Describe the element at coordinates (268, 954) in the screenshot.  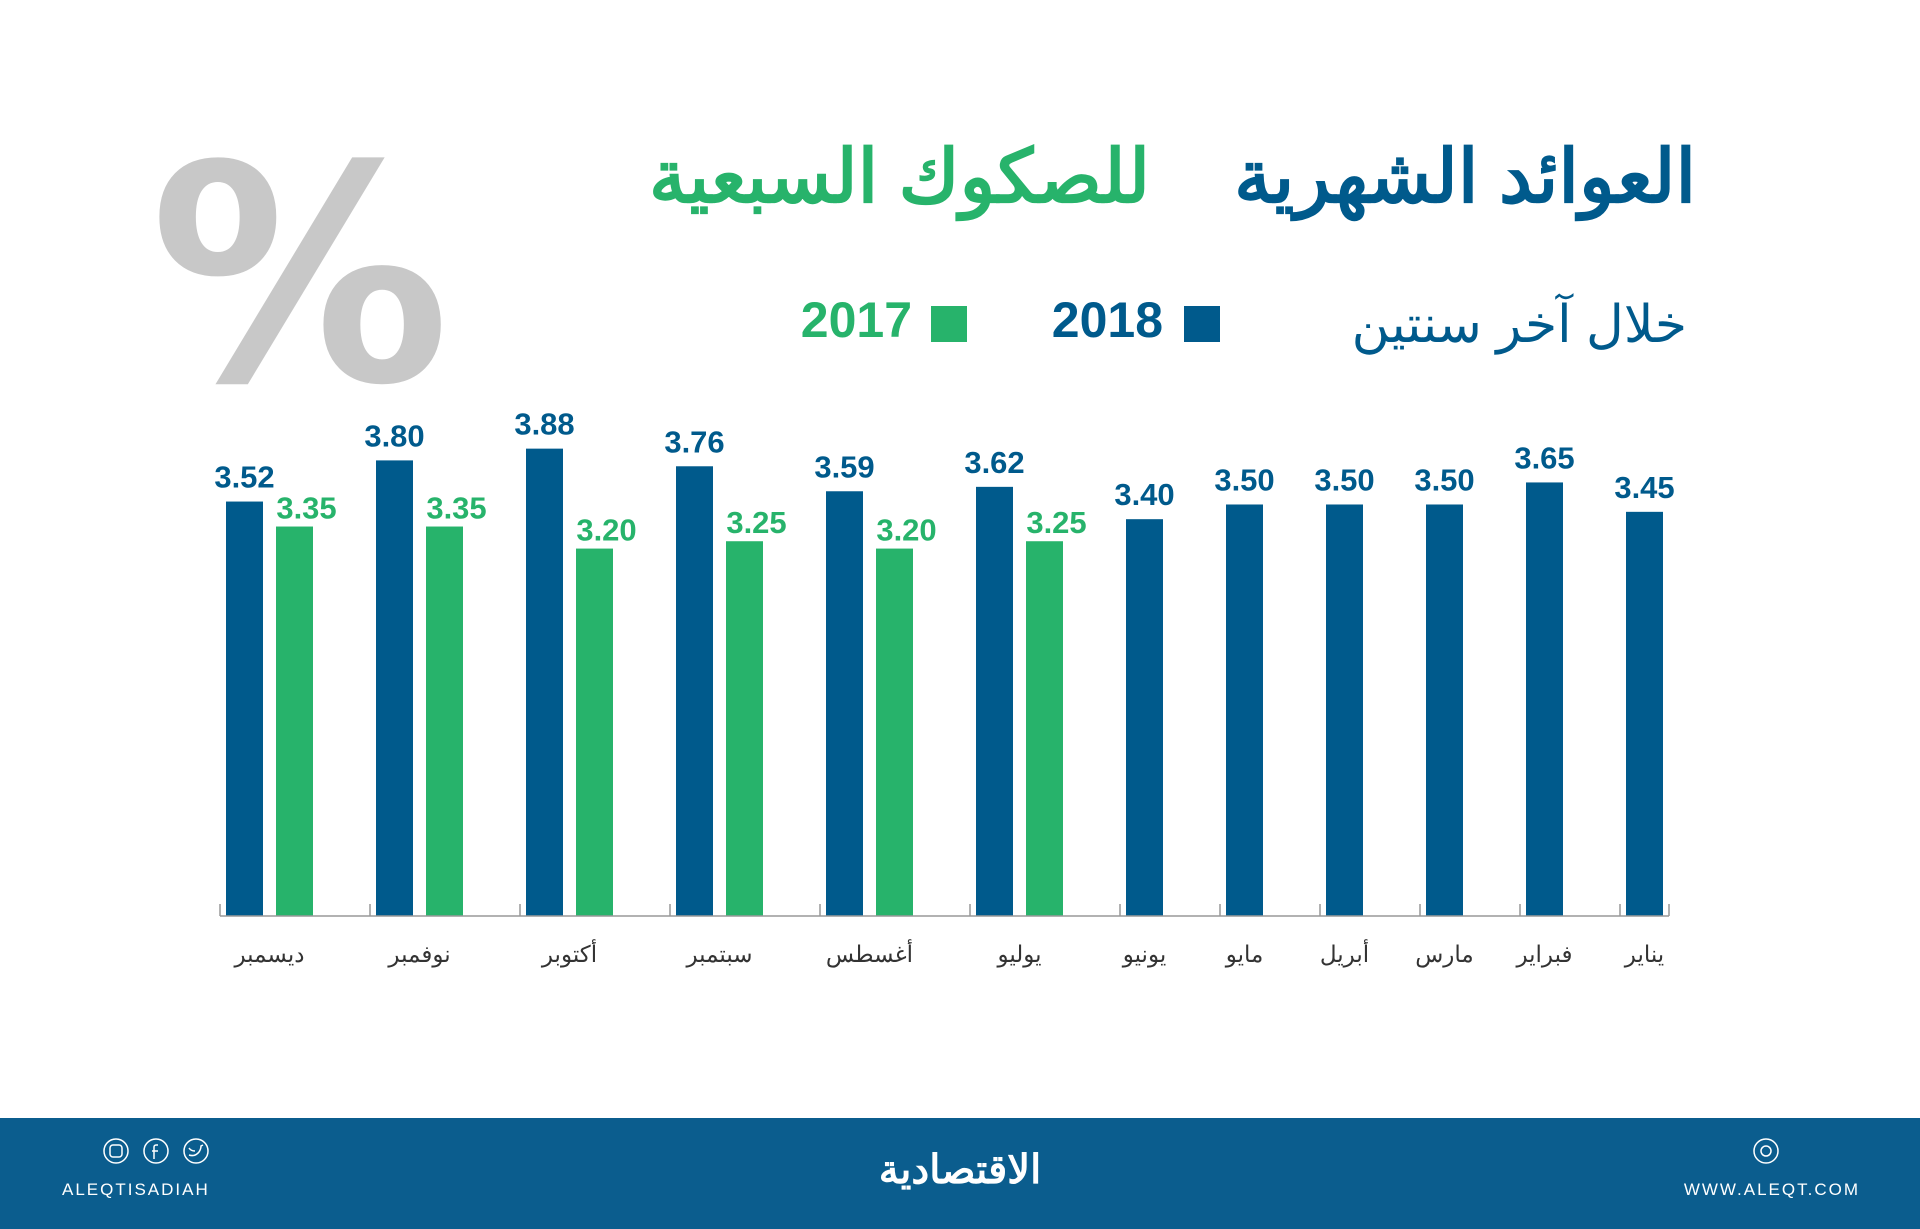
I see `x-tick-label: ديسمبر` at that location.